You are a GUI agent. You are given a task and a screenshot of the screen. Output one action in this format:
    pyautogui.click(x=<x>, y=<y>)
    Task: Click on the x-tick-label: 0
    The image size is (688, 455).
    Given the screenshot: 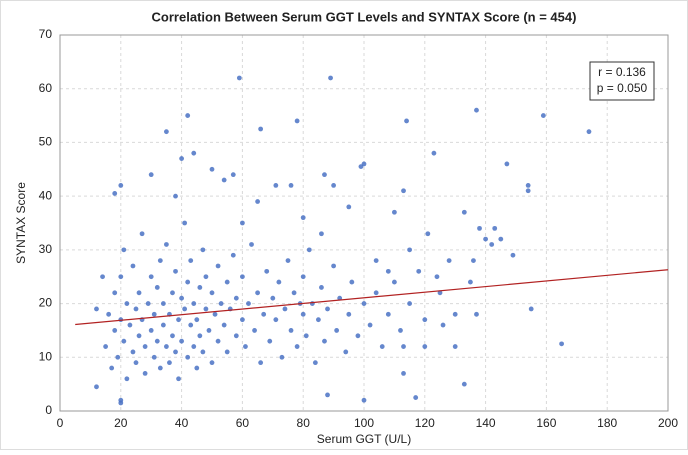 What is the action you would take?
    pyautogui.click(x=60, y=423)
    